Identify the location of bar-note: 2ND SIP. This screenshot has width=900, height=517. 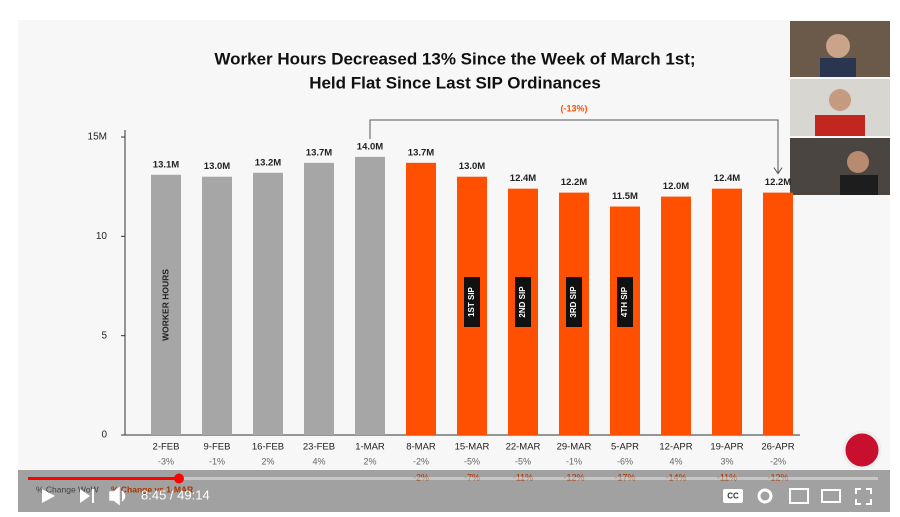
(522, 302).